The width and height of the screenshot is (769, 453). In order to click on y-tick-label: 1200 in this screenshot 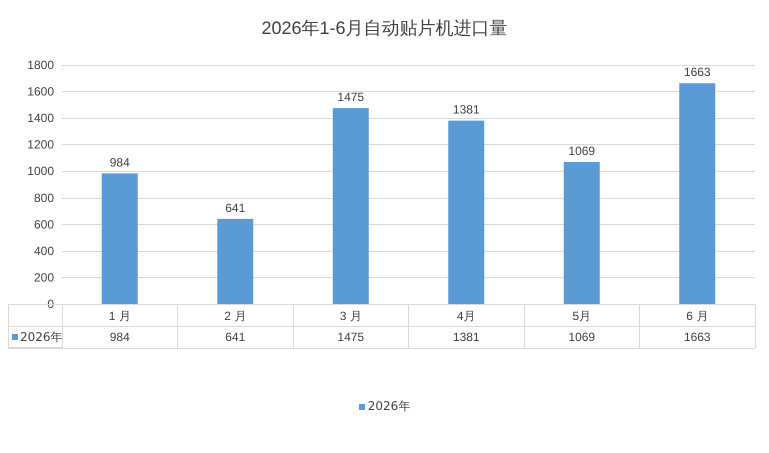, I will do `click(40, 145)`.